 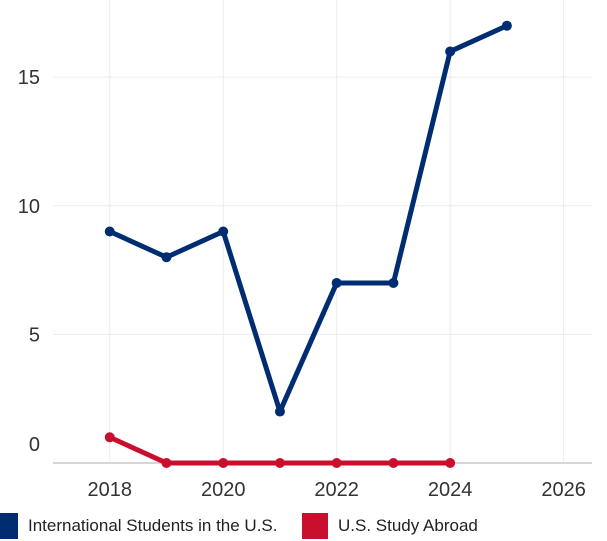 I want to click on x-tick-label: 2022, so click(x=336, y=490).